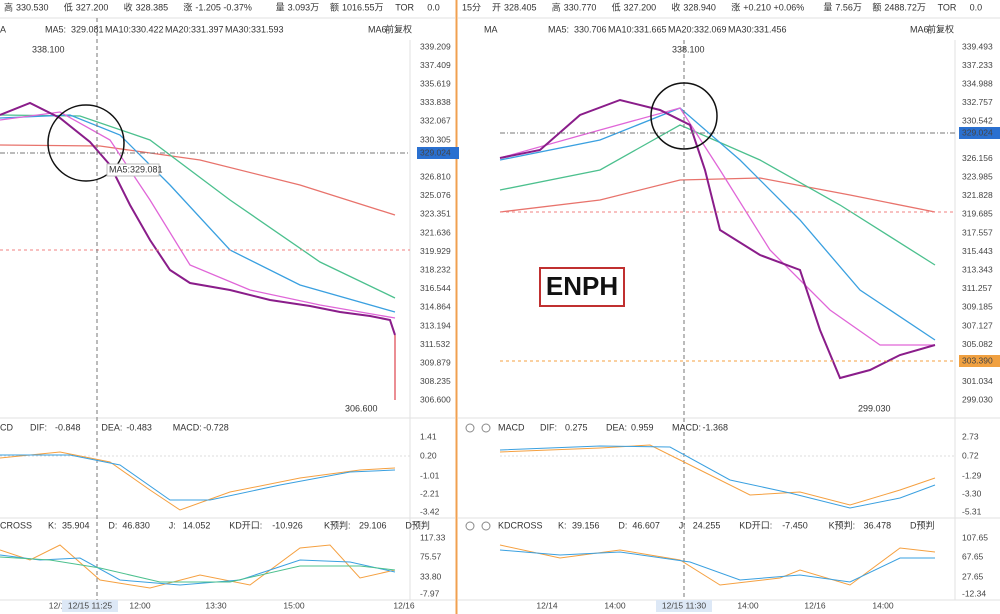 The image size is (1000, 614). I want to click on x-highlight: 12/15 11:25, so click(90, 605).